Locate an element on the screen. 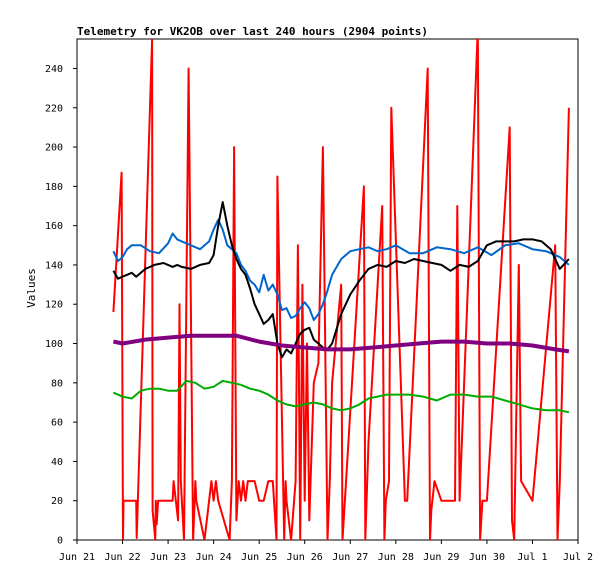 The width and height of the screenshot is (615, 579). y-tick-label: 160 is located at coordinates (54, 226).